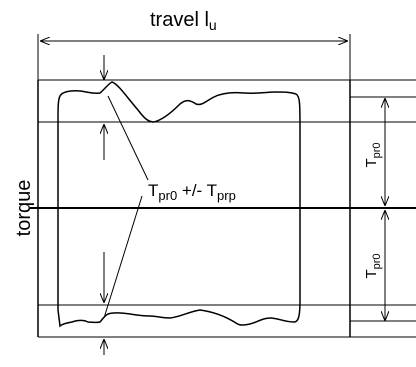  I want to click on leader-line-upper, so click(128, 138).